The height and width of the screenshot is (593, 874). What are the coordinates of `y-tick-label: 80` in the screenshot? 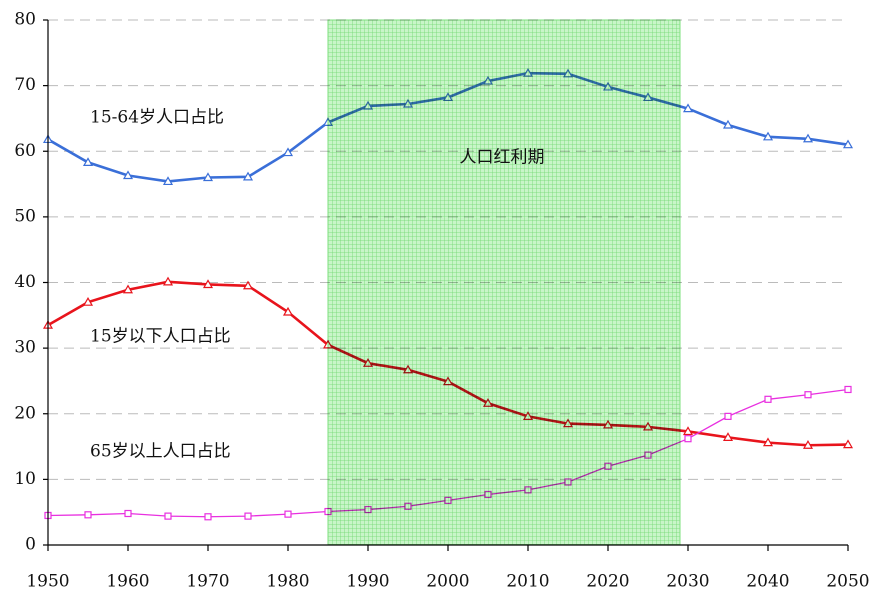 It's located at (25, 20).